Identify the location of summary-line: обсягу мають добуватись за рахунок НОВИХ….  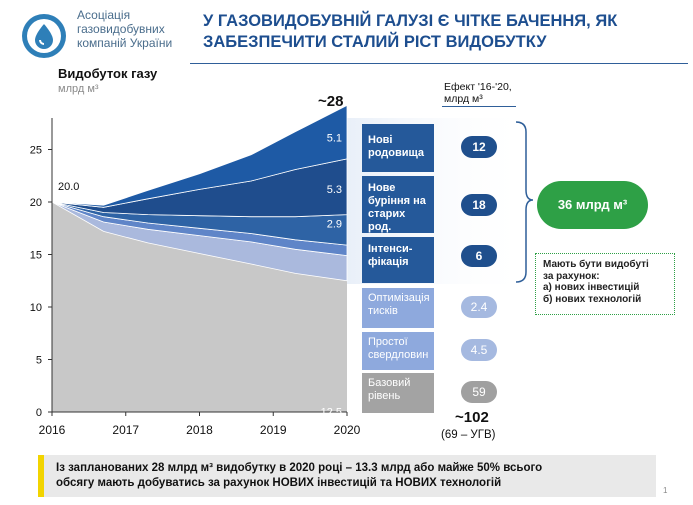
(279, 483).